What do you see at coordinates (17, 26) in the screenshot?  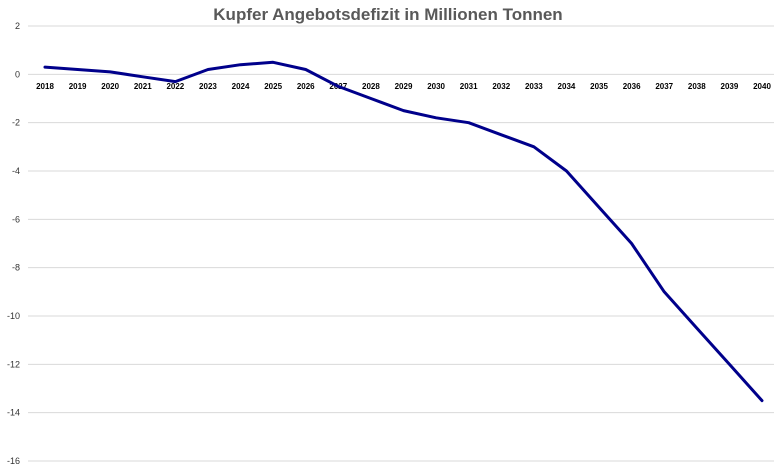 I see `y-tick-label: 2` at bounding box center [17, 26].